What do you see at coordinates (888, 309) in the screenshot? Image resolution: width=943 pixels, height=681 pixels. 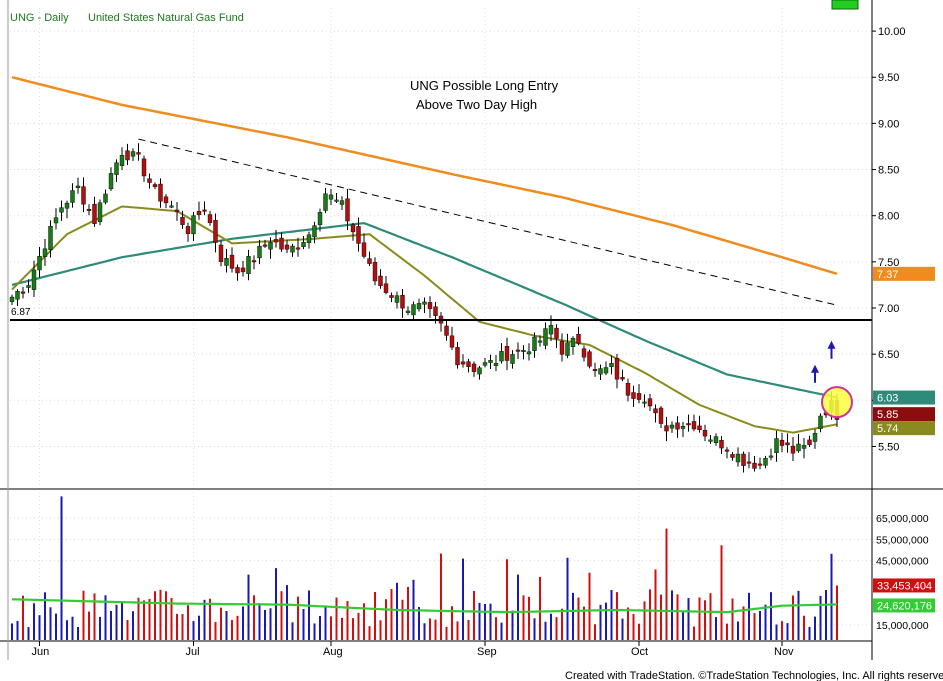 I see `price-tick-label: 7.00` at bounding box center [888, 309].